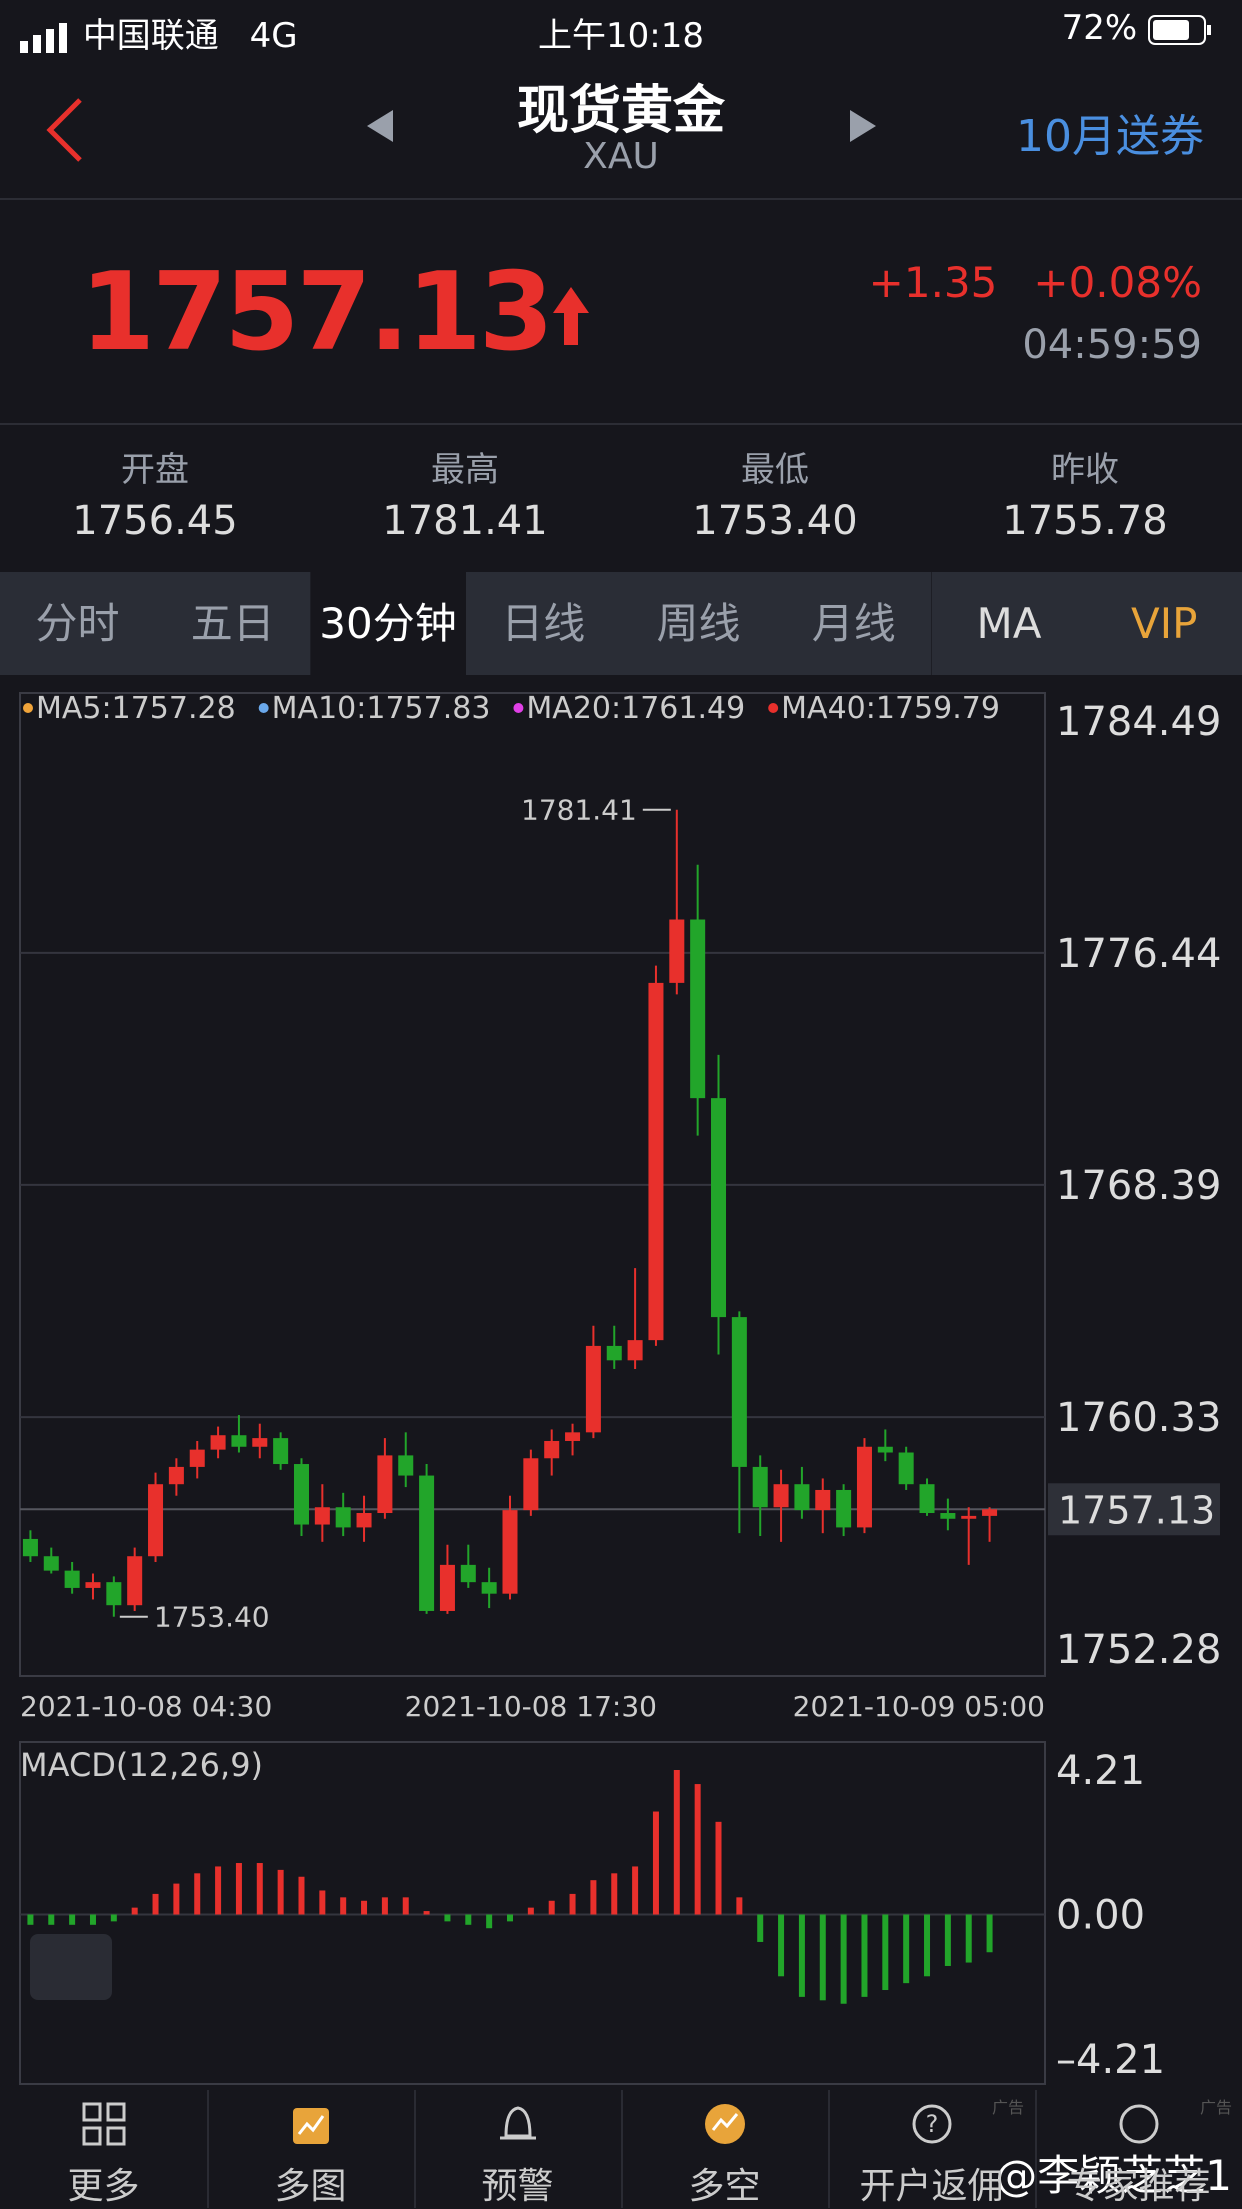 The image size is (1242, 2209). What do you see at coordinates (855, 623) in the screenshot?
I see `tab: 月线` at bounding box center [855, 623].